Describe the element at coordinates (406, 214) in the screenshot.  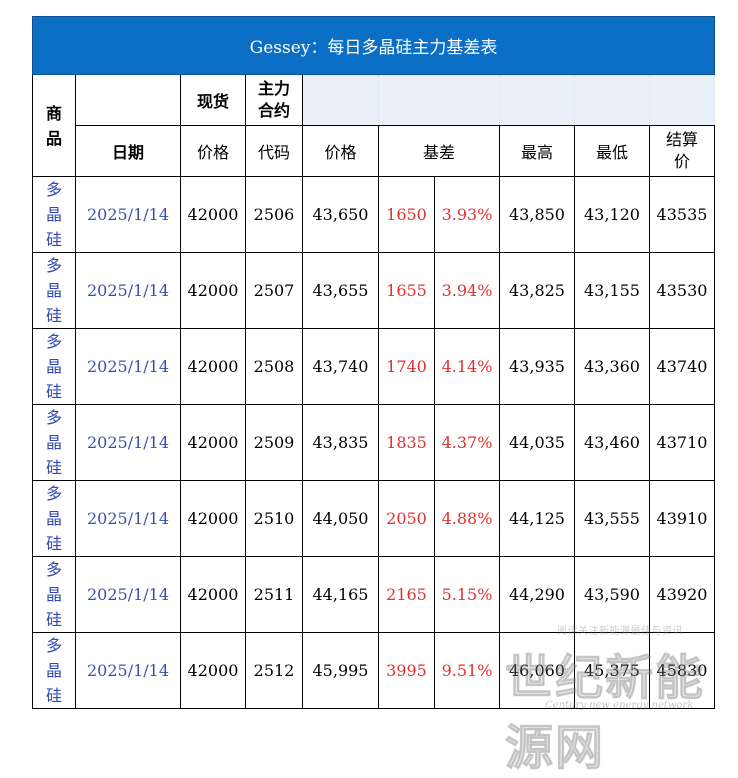
I see `cell-basis: 1650` at that location.